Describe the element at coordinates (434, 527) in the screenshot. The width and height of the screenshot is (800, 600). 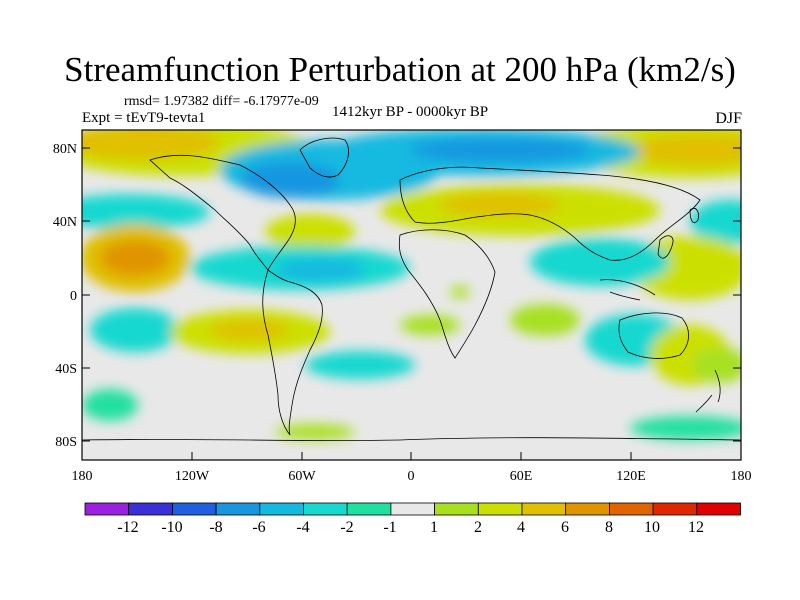
I see `colorbar-label: 1` at that location.